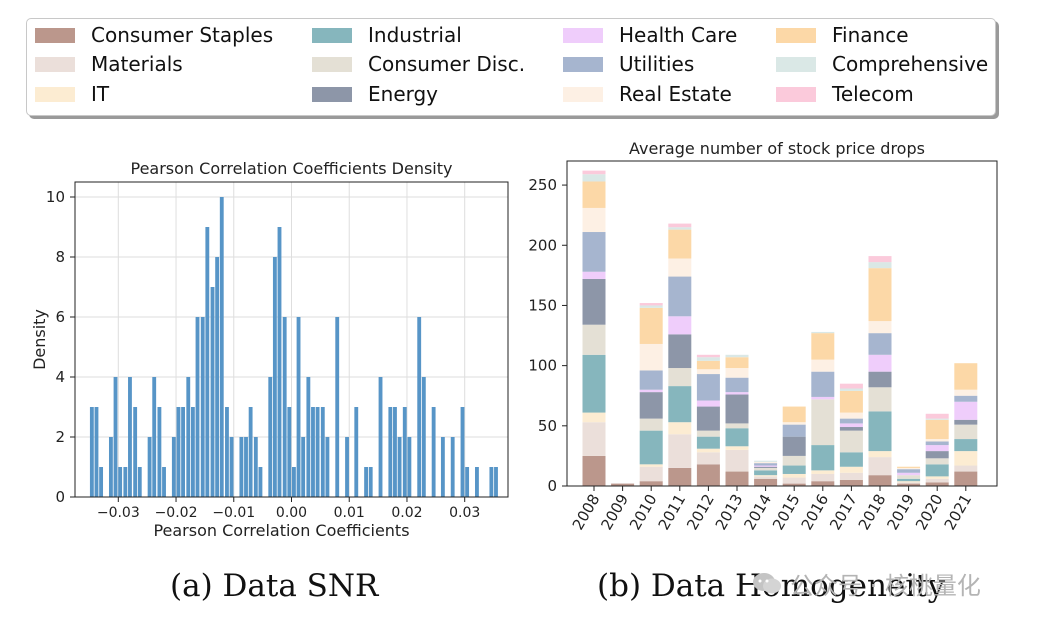 The height and width of the screenshot is (623, 1061). I want to click on legend-item: Comprehensive, so click(882, 64).